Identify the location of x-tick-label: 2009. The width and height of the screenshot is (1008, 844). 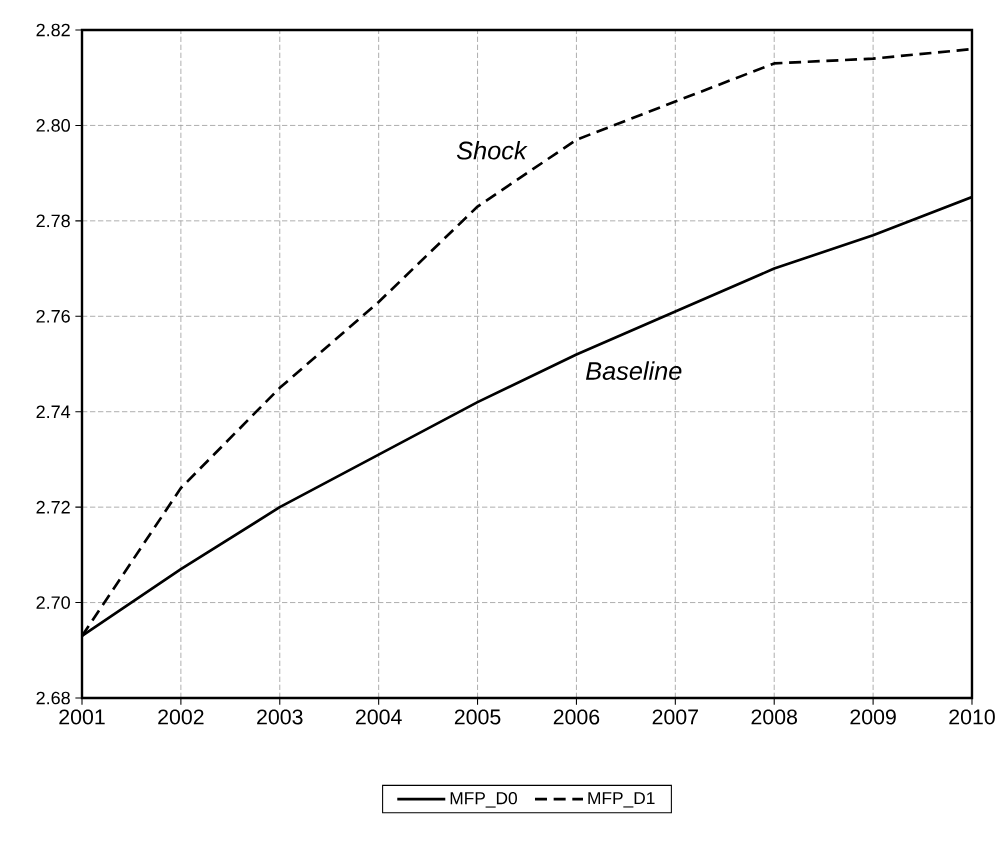
(873, 717).